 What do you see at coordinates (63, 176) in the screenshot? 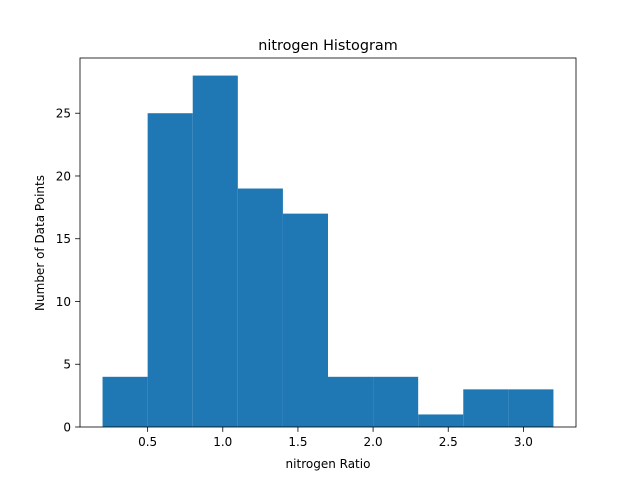
I see `y-tick-label: 20` at bounding box center [63, 176].